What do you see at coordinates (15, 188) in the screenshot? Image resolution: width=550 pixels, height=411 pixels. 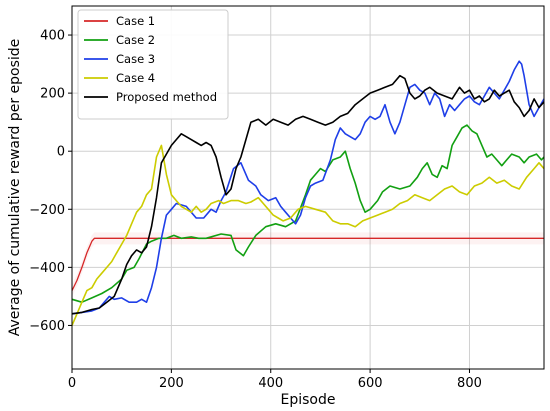 I see `y-axis-label: Average of cumulative reward per eposide` at bounding box center [15, 188].